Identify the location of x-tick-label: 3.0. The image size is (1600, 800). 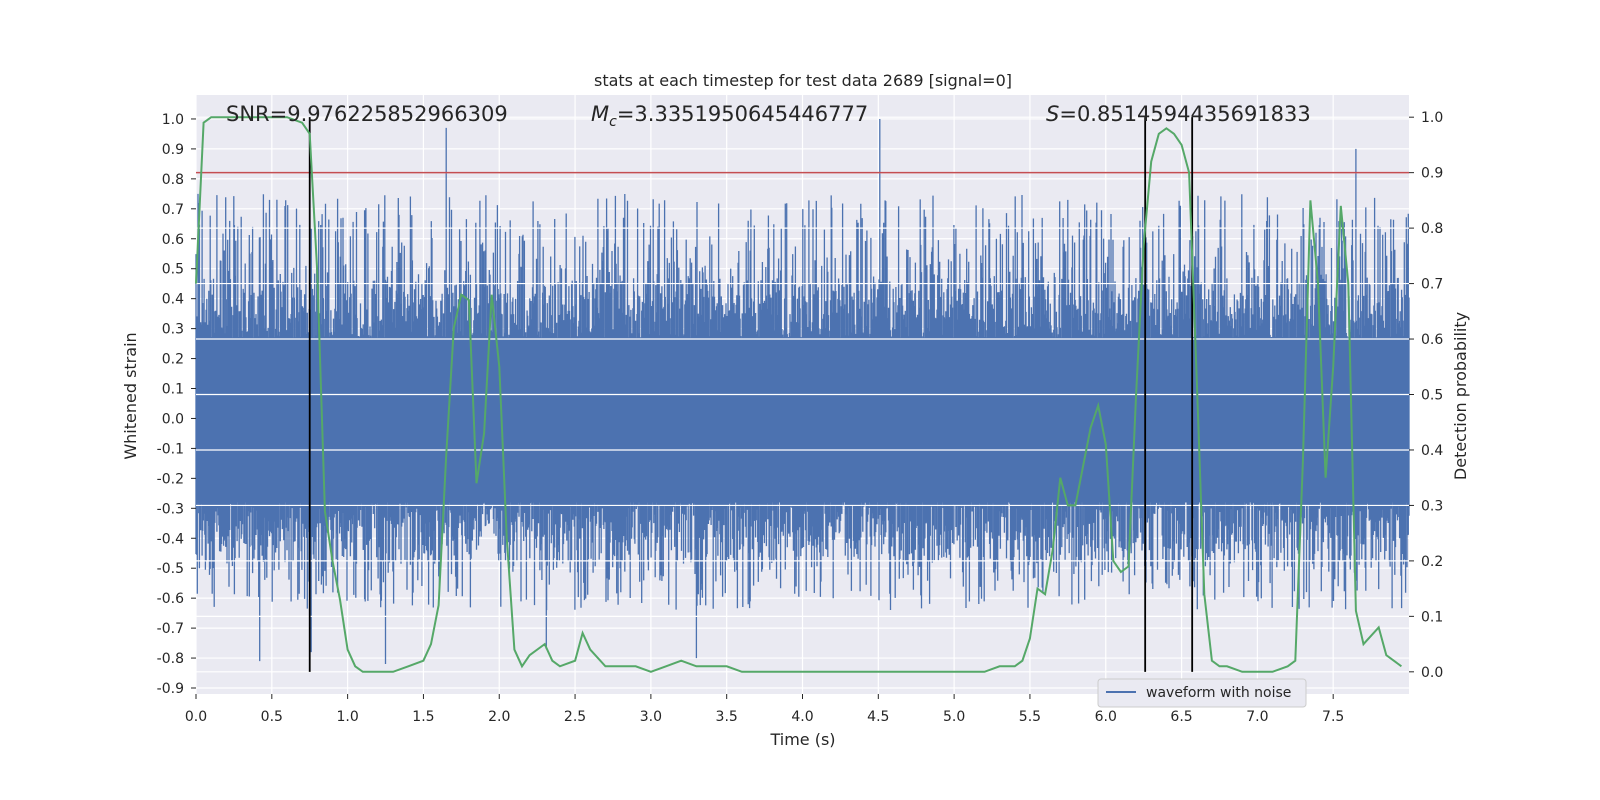
(651, 717).